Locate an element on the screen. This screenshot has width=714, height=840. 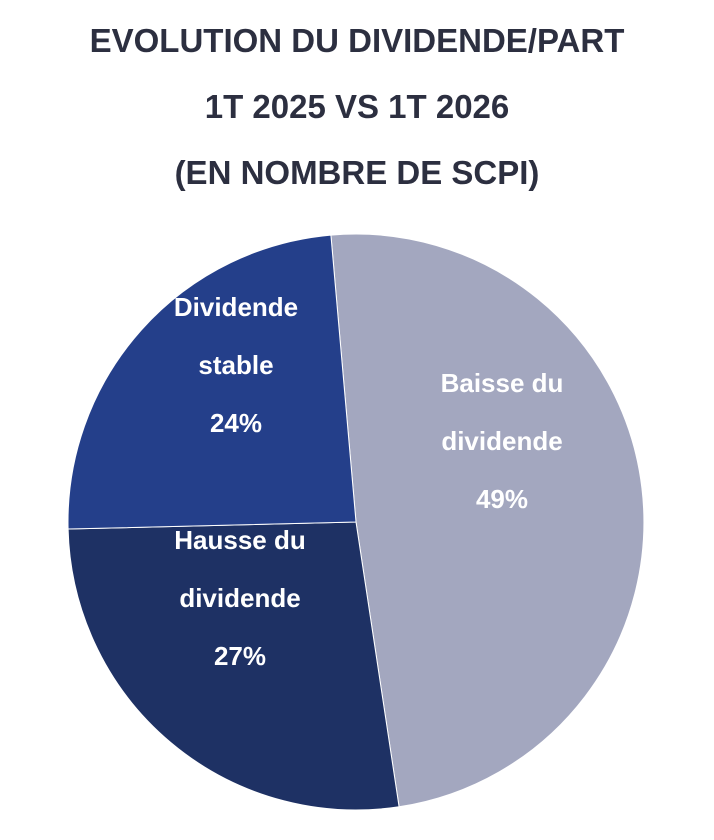
chart-title-line-1: EVOLUTION DU DIVIDENDE/PART is located at coordinates (357, 40).